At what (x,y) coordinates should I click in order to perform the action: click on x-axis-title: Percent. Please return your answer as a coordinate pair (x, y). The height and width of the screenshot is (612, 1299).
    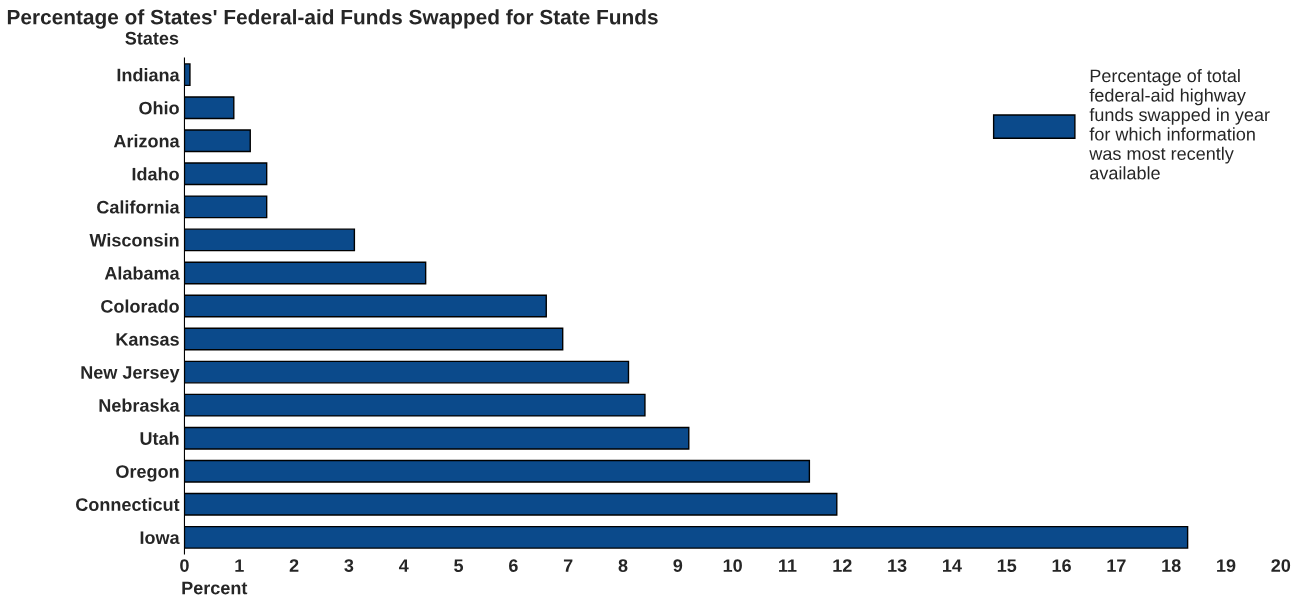
    Looking at the image, I should click on (215, 588).